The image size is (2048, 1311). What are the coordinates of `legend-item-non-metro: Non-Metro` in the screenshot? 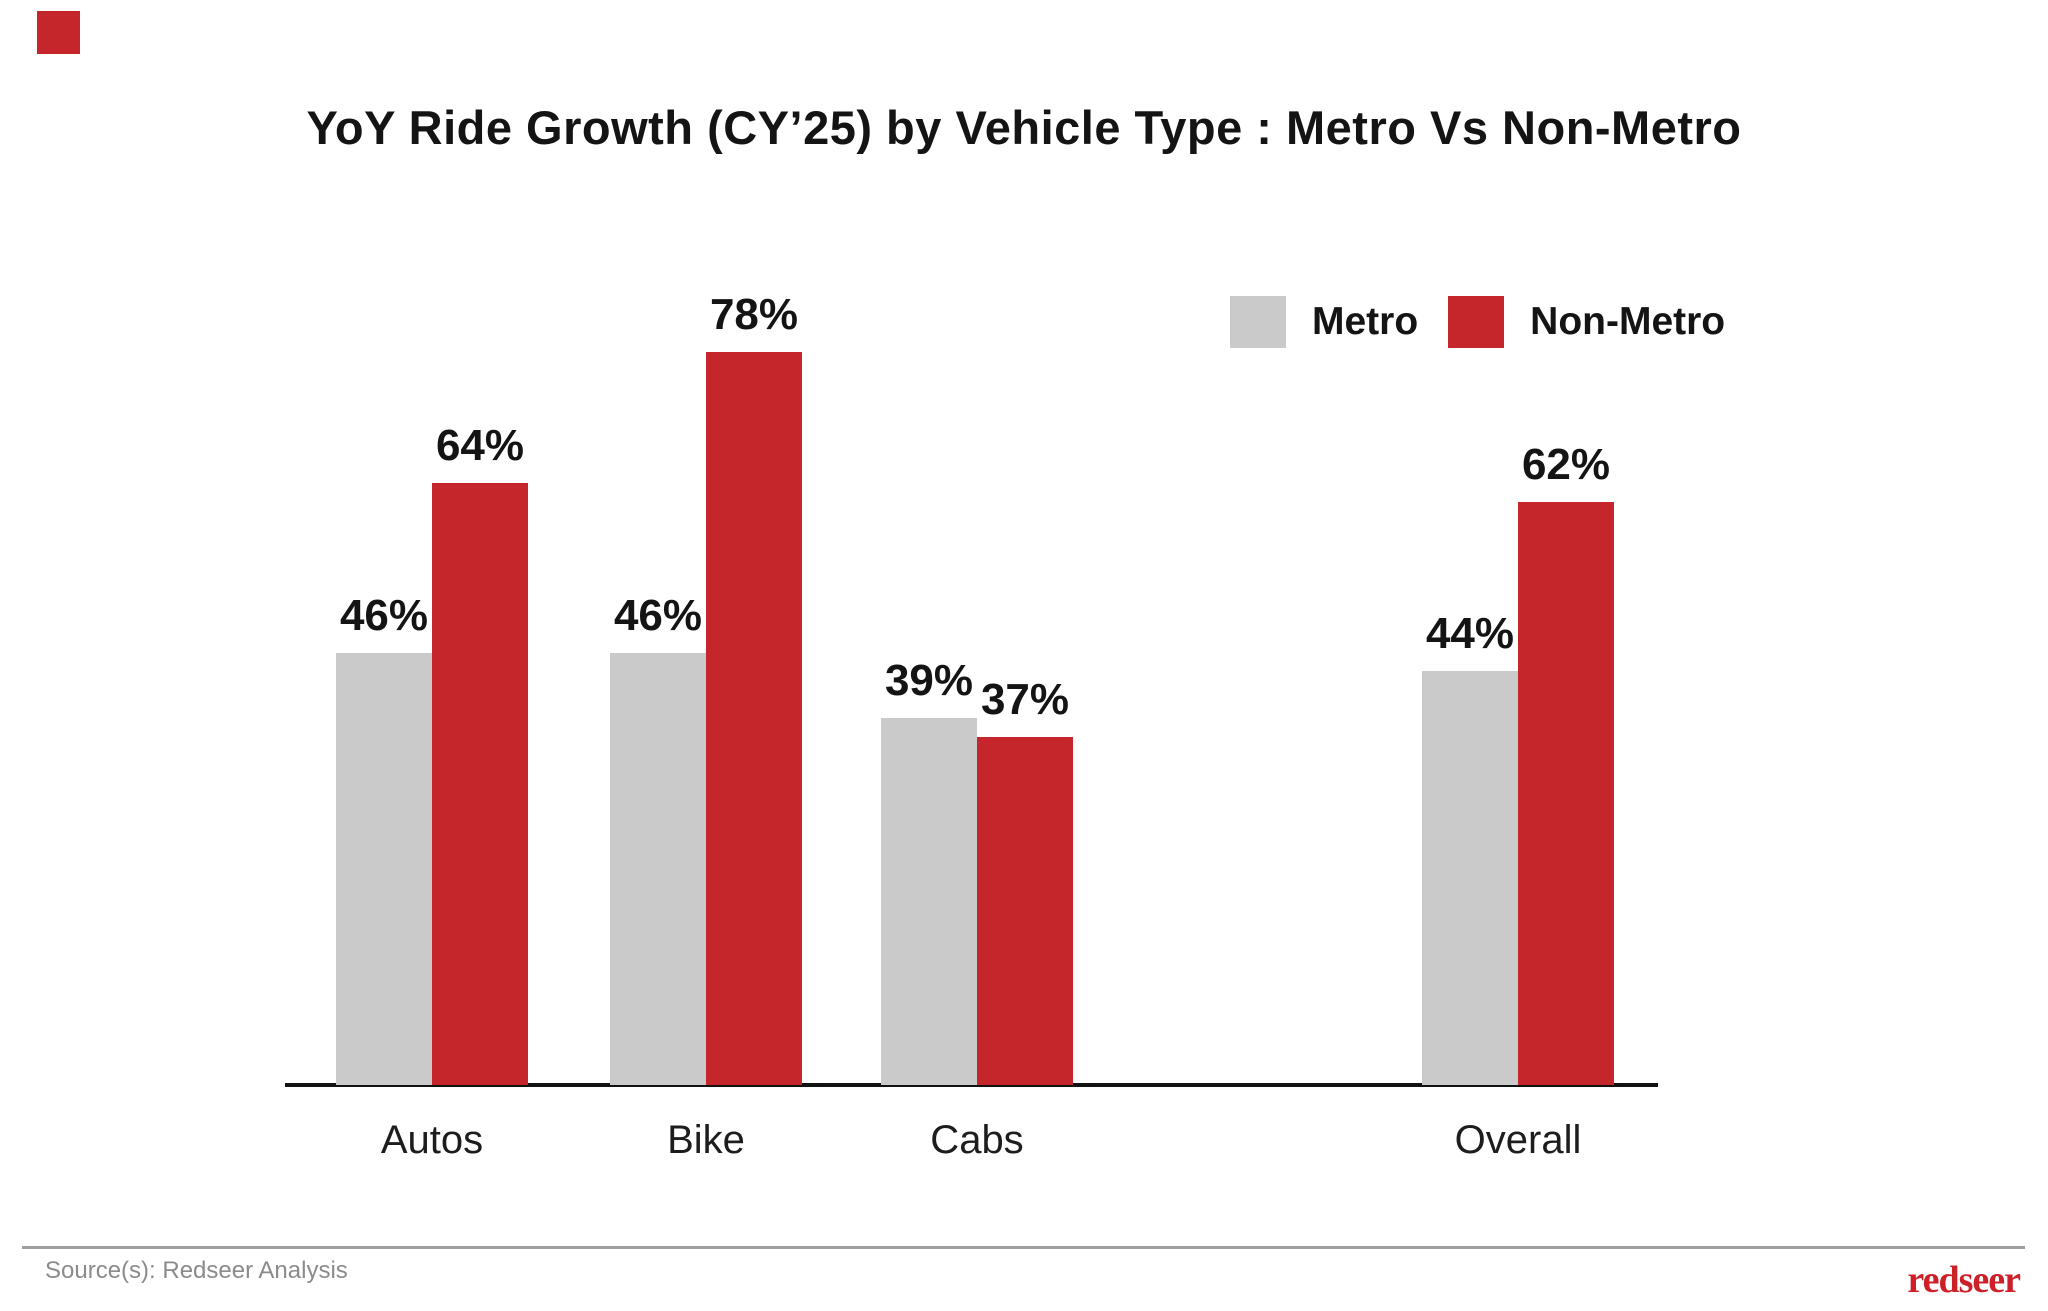 It's located at (1586, 322).